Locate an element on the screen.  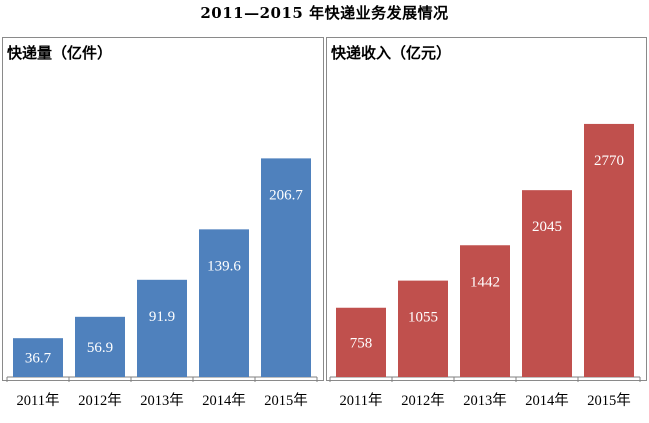
revenue-value-label: 2770 is located at coordinates (609, 161).